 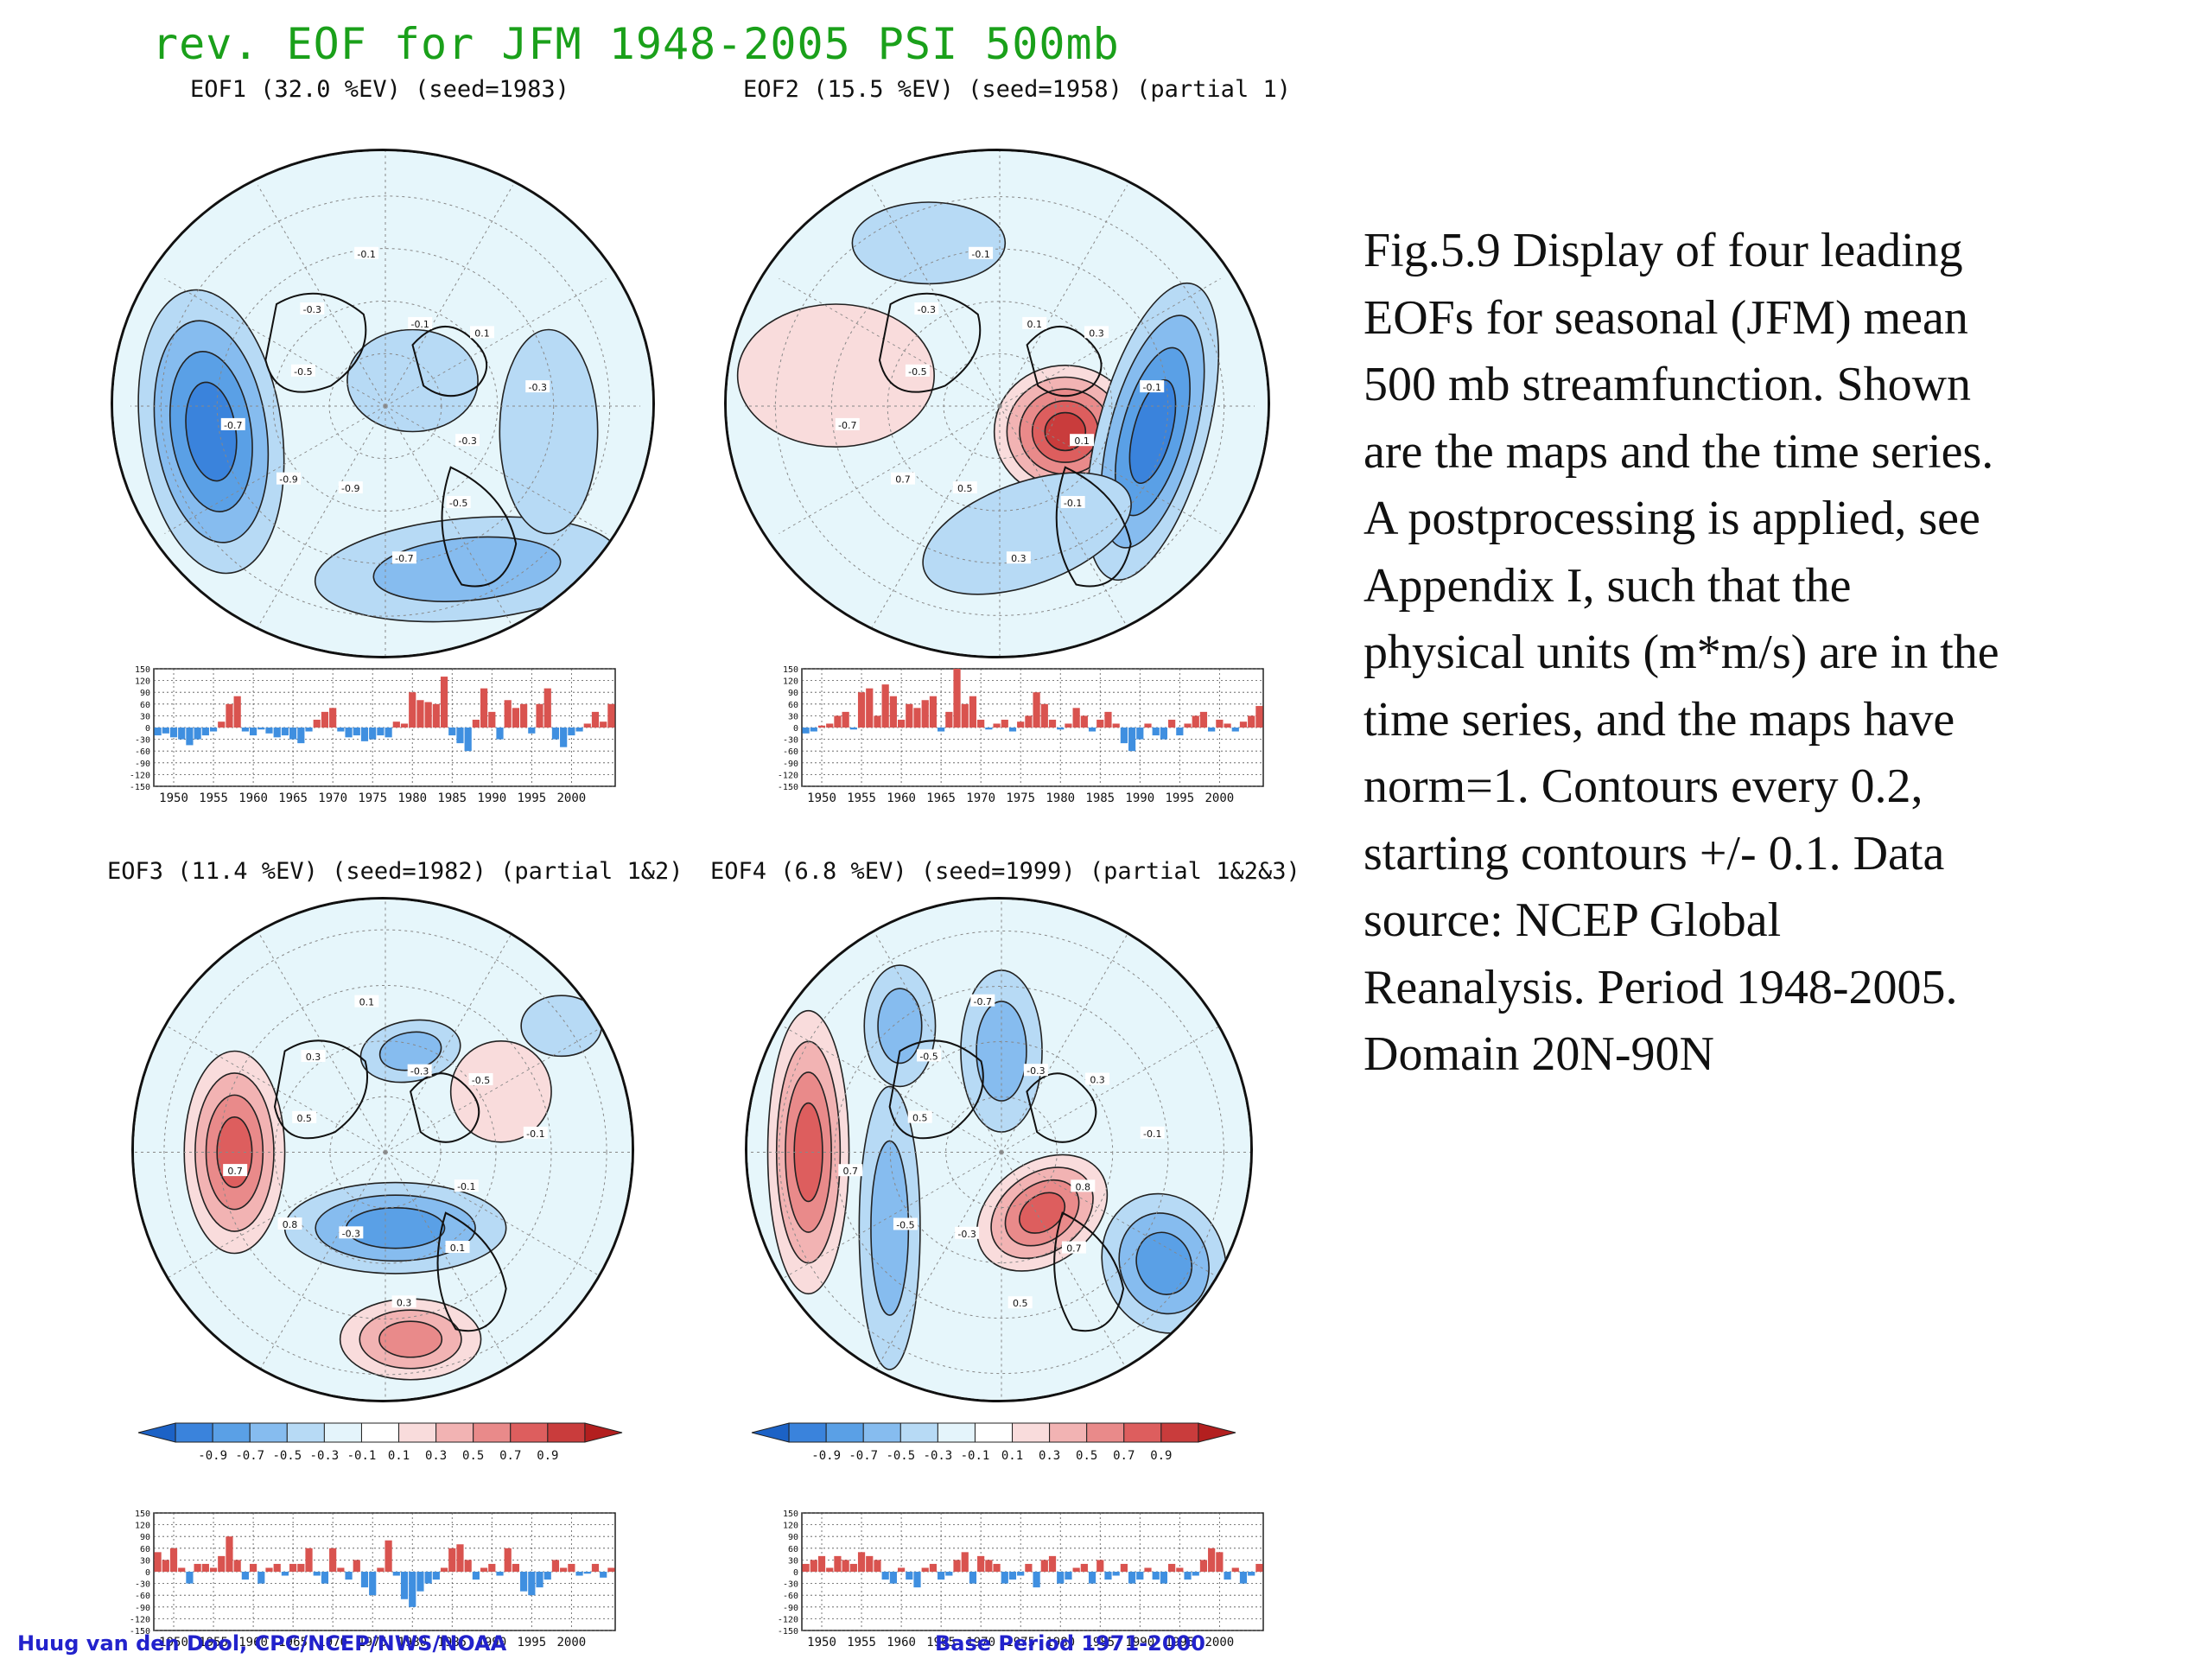 What do you see at coordinates (290, 1224) in the screenshot?
I see `contour-label: 0.8` at bounding box center [290, 1224].